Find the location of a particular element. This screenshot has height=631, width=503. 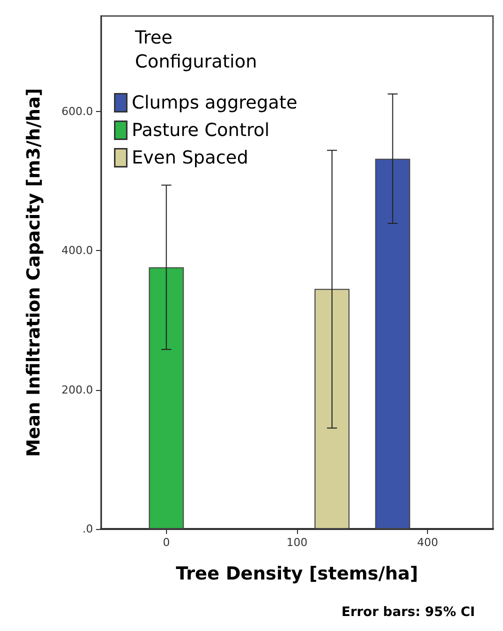

x-tick-label: 0 is located at coordinates (166, 542).